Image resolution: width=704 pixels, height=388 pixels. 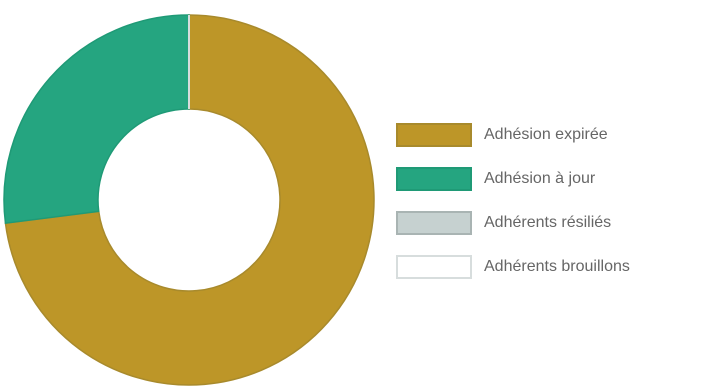 What do you see at coordinates (540, 178) in the screenshot?
I see `legend-label: Adhésion à jour` at bounding box center [540, 178].